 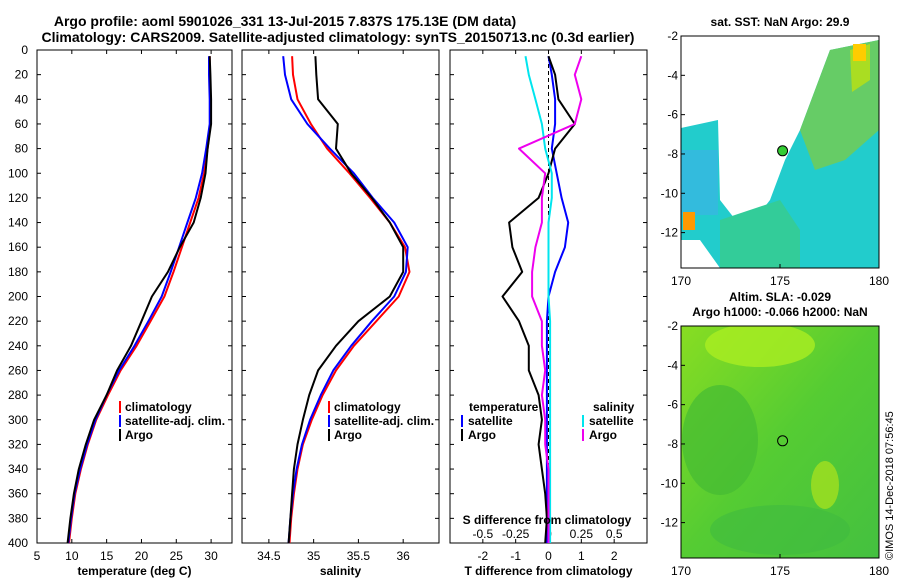 What do you see at coordinates (72, 556) in the screenshot?
I see `x-tick-label: 10` at bounding box center [72, 556].